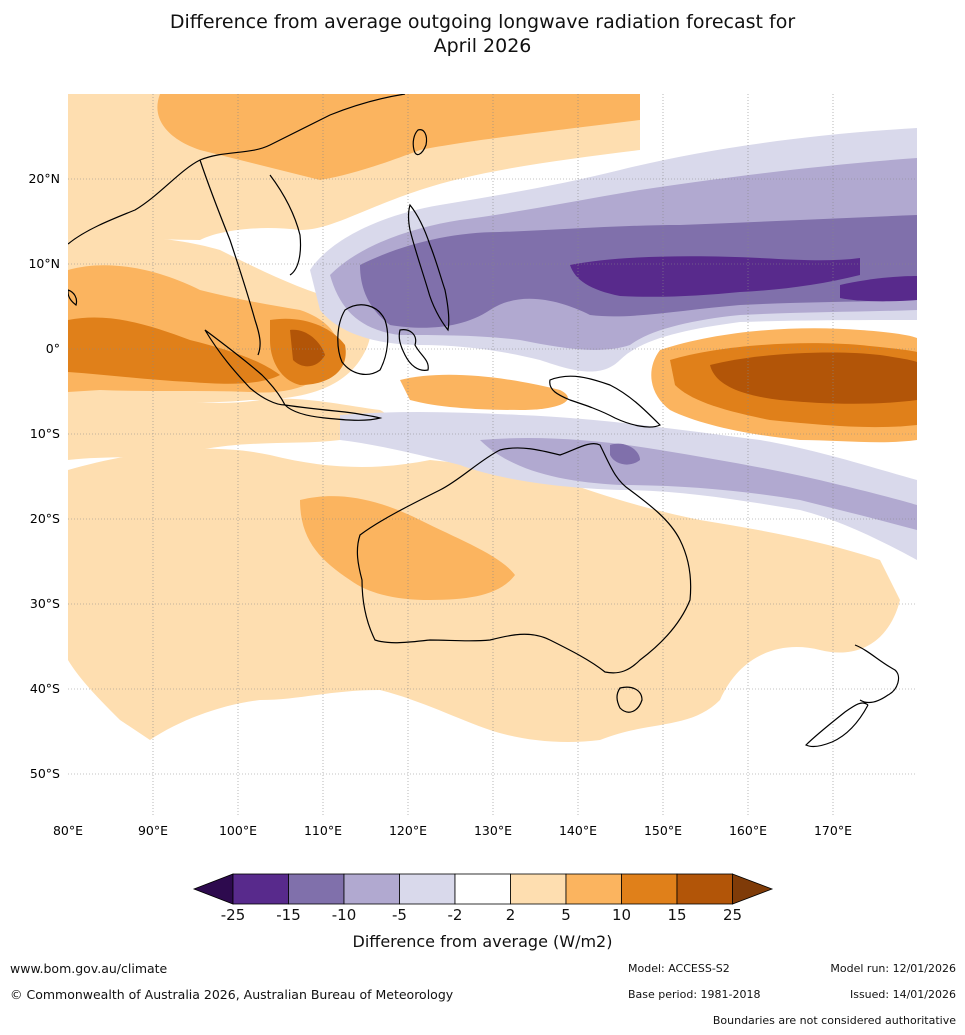  What do you see at coordinates (322, 830) in the screenshot?
I see `lon-label-110e: 110°E` at bounding box center [322, 830].